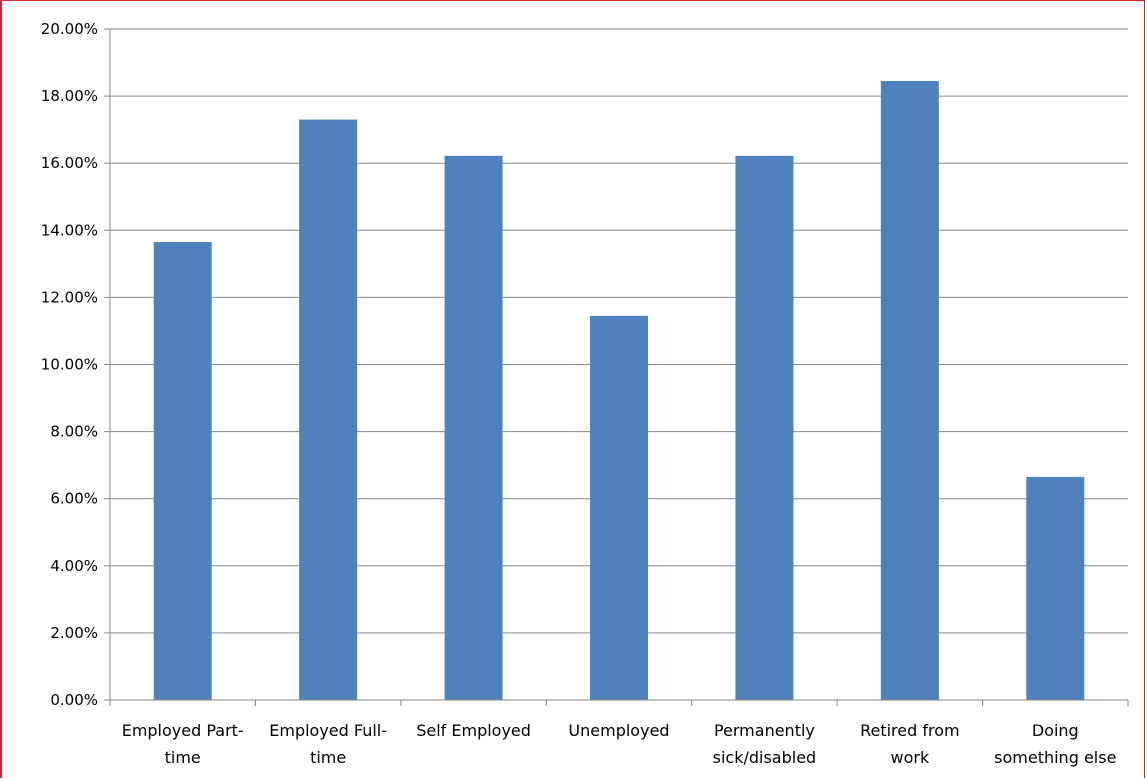  Describe the element at coordinates (1055, 757) in the screenshot. I see `x-category-label: something else` at that location.